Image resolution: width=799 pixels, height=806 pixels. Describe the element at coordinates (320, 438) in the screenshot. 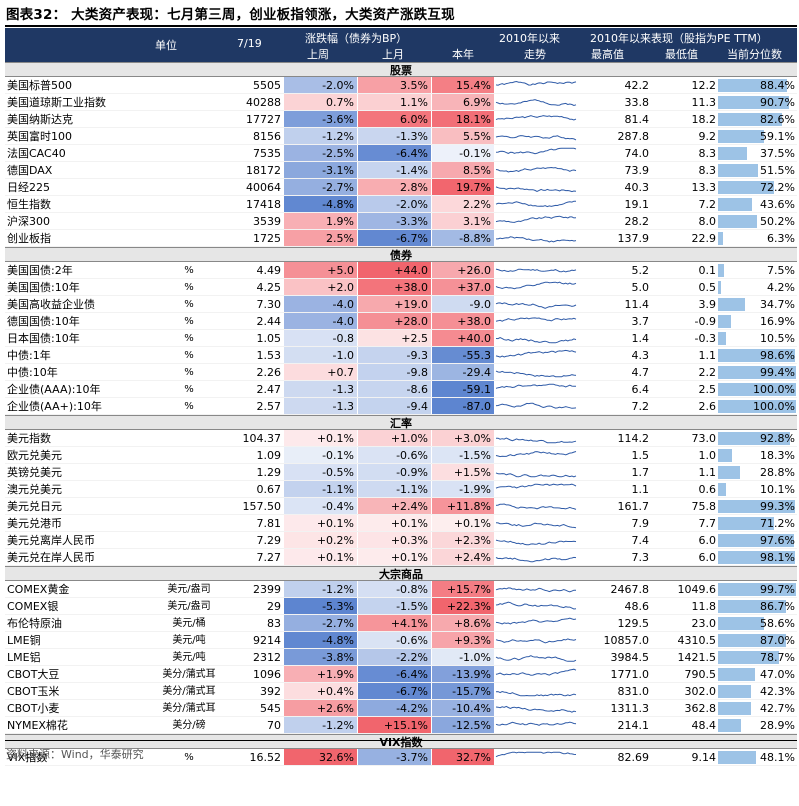

I see `change-week: +0.1%` at that location.